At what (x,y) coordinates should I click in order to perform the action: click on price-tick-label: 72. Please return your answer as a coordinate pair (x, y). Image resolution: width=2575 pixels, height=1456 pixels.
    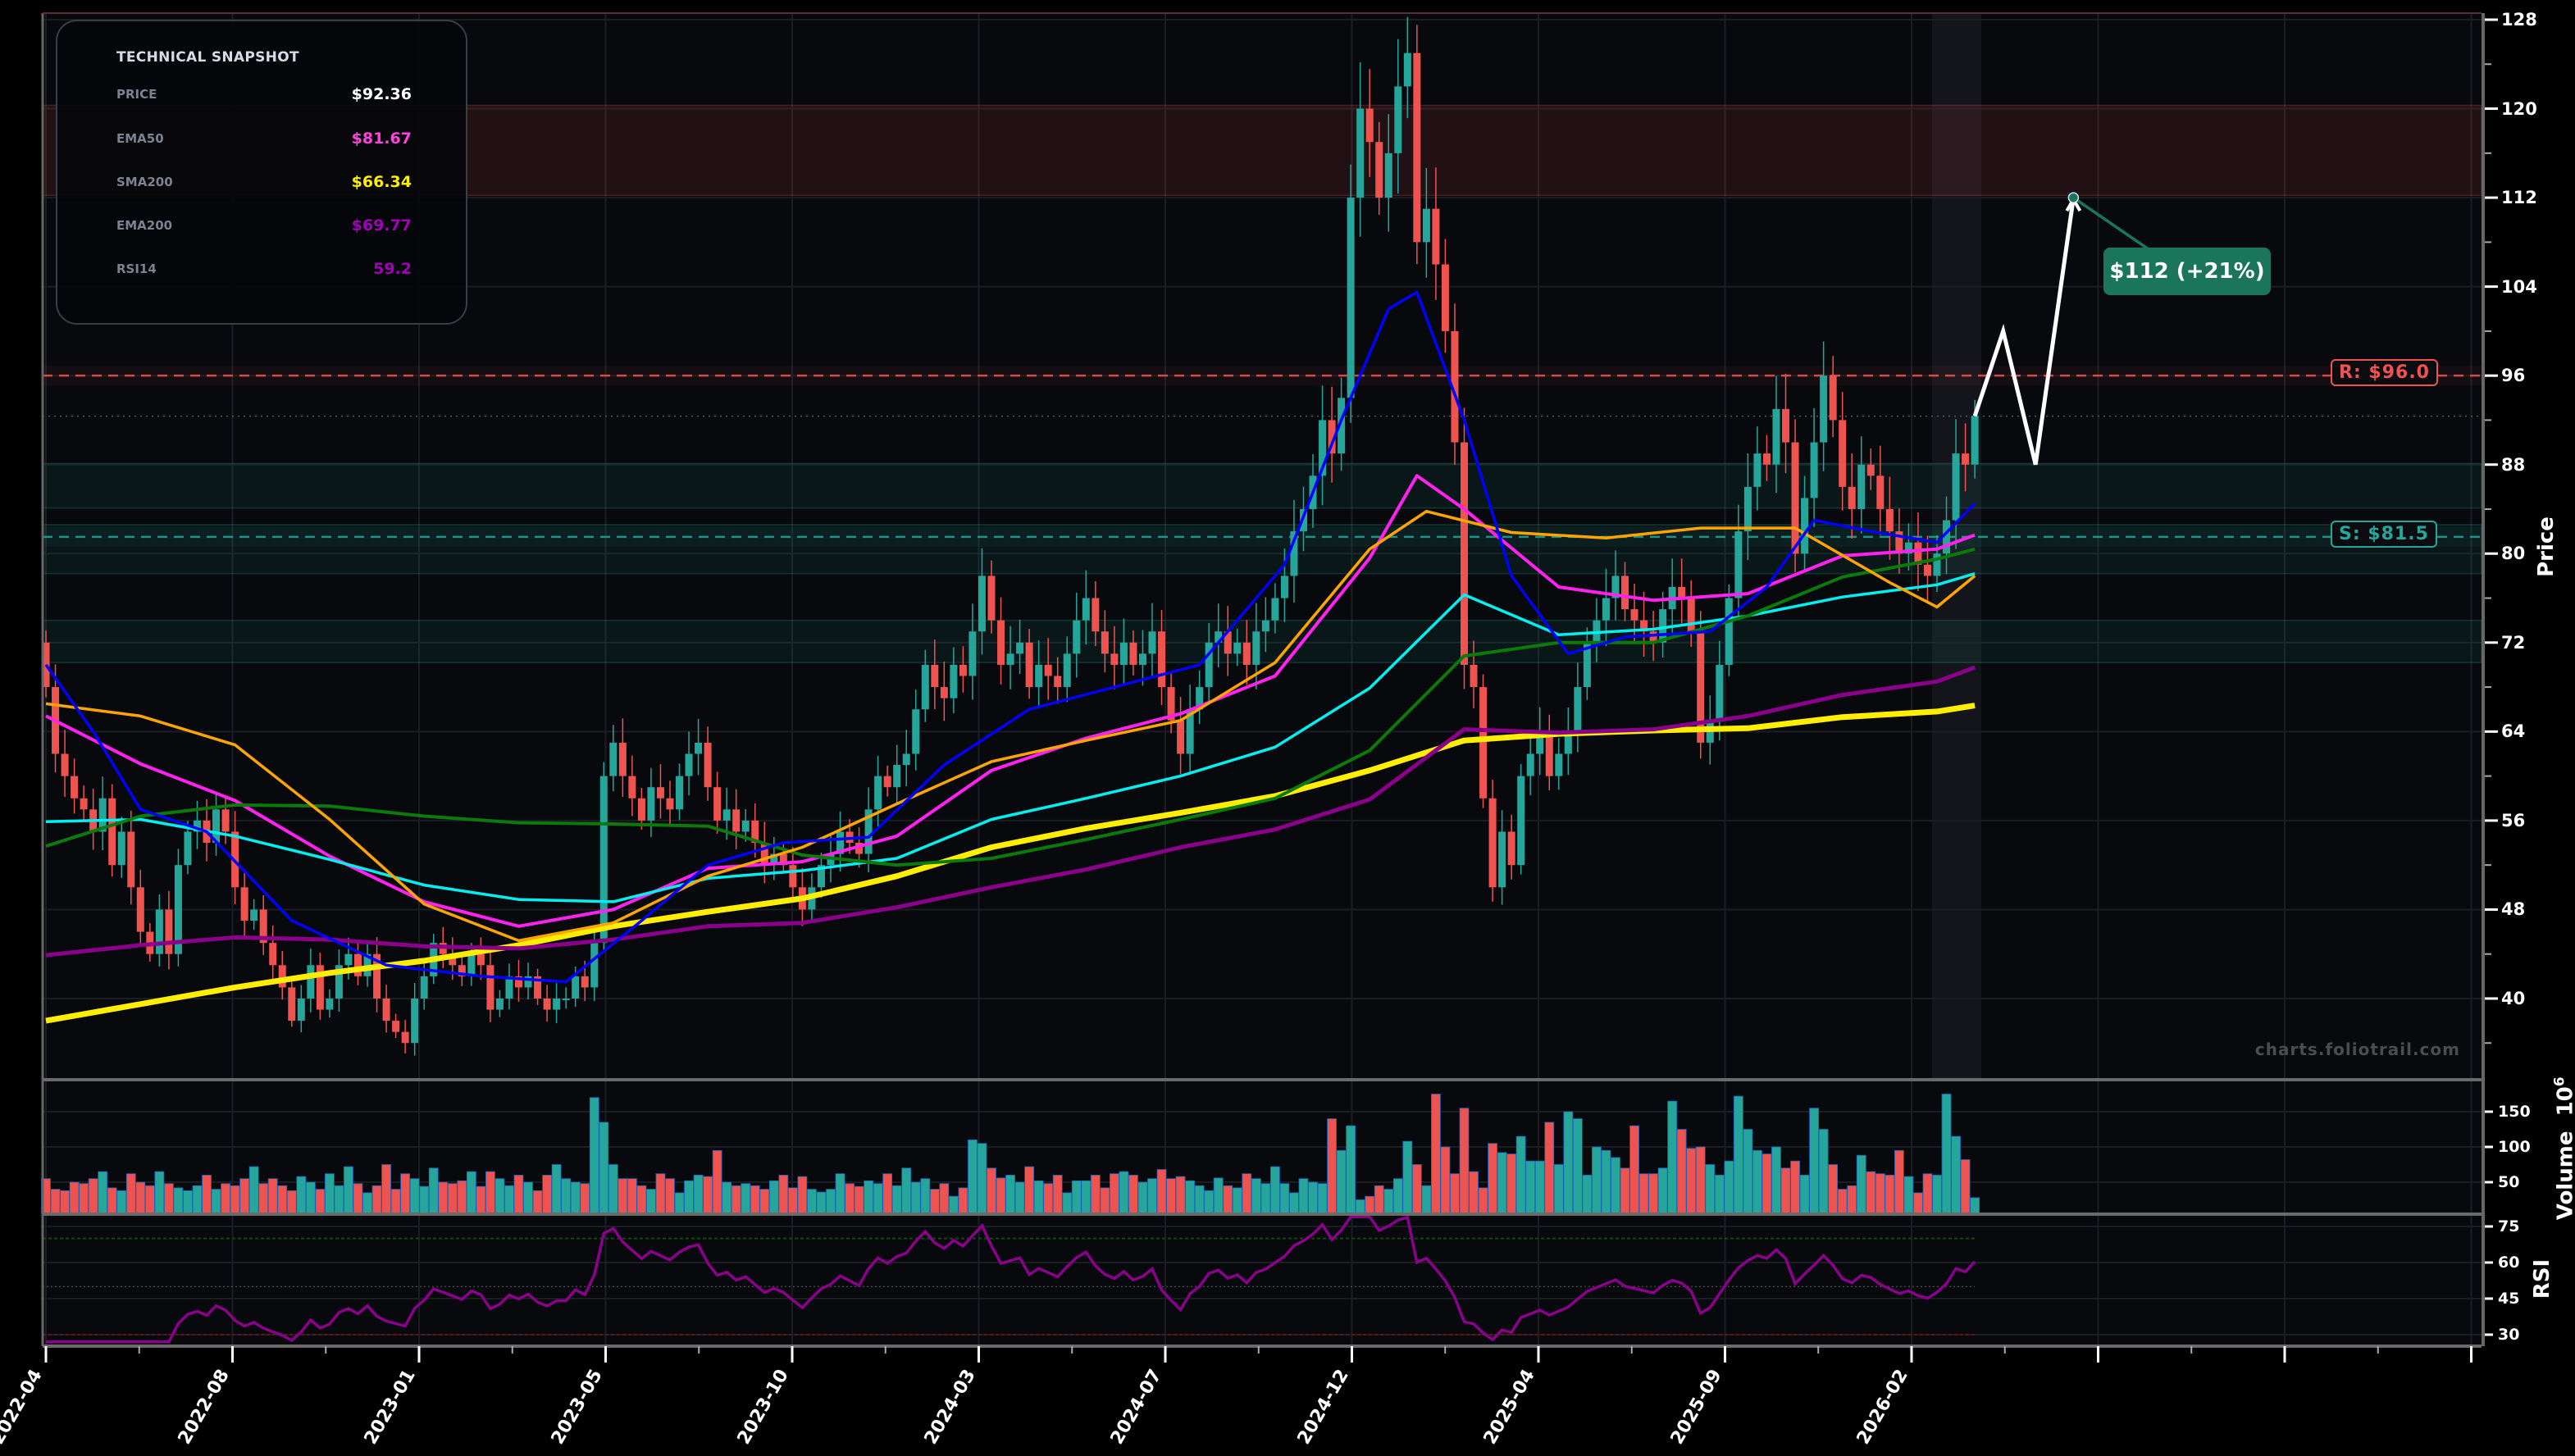
    Looking at the image, I should click on (2513, 642).